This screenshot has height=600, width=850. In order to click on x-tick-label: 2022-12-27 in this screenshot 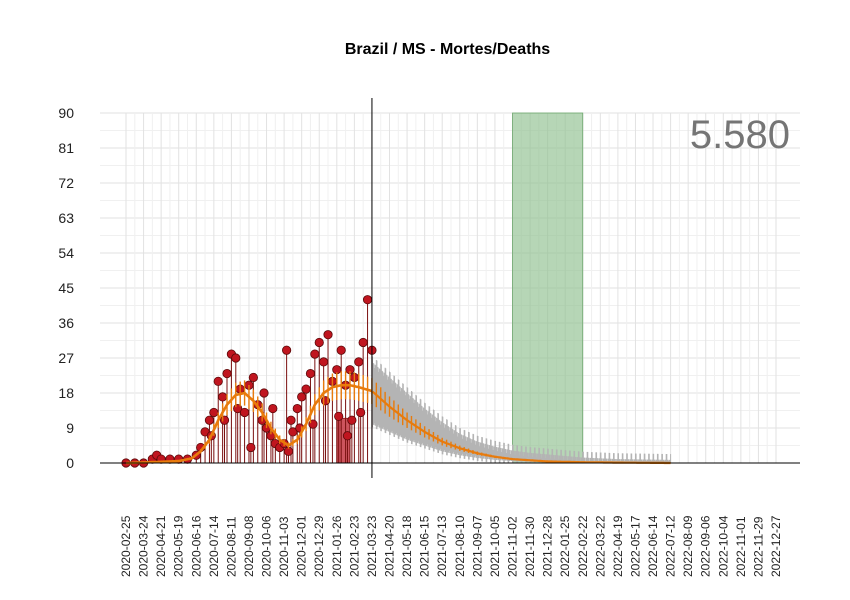, I will do `click(776, 546)`.